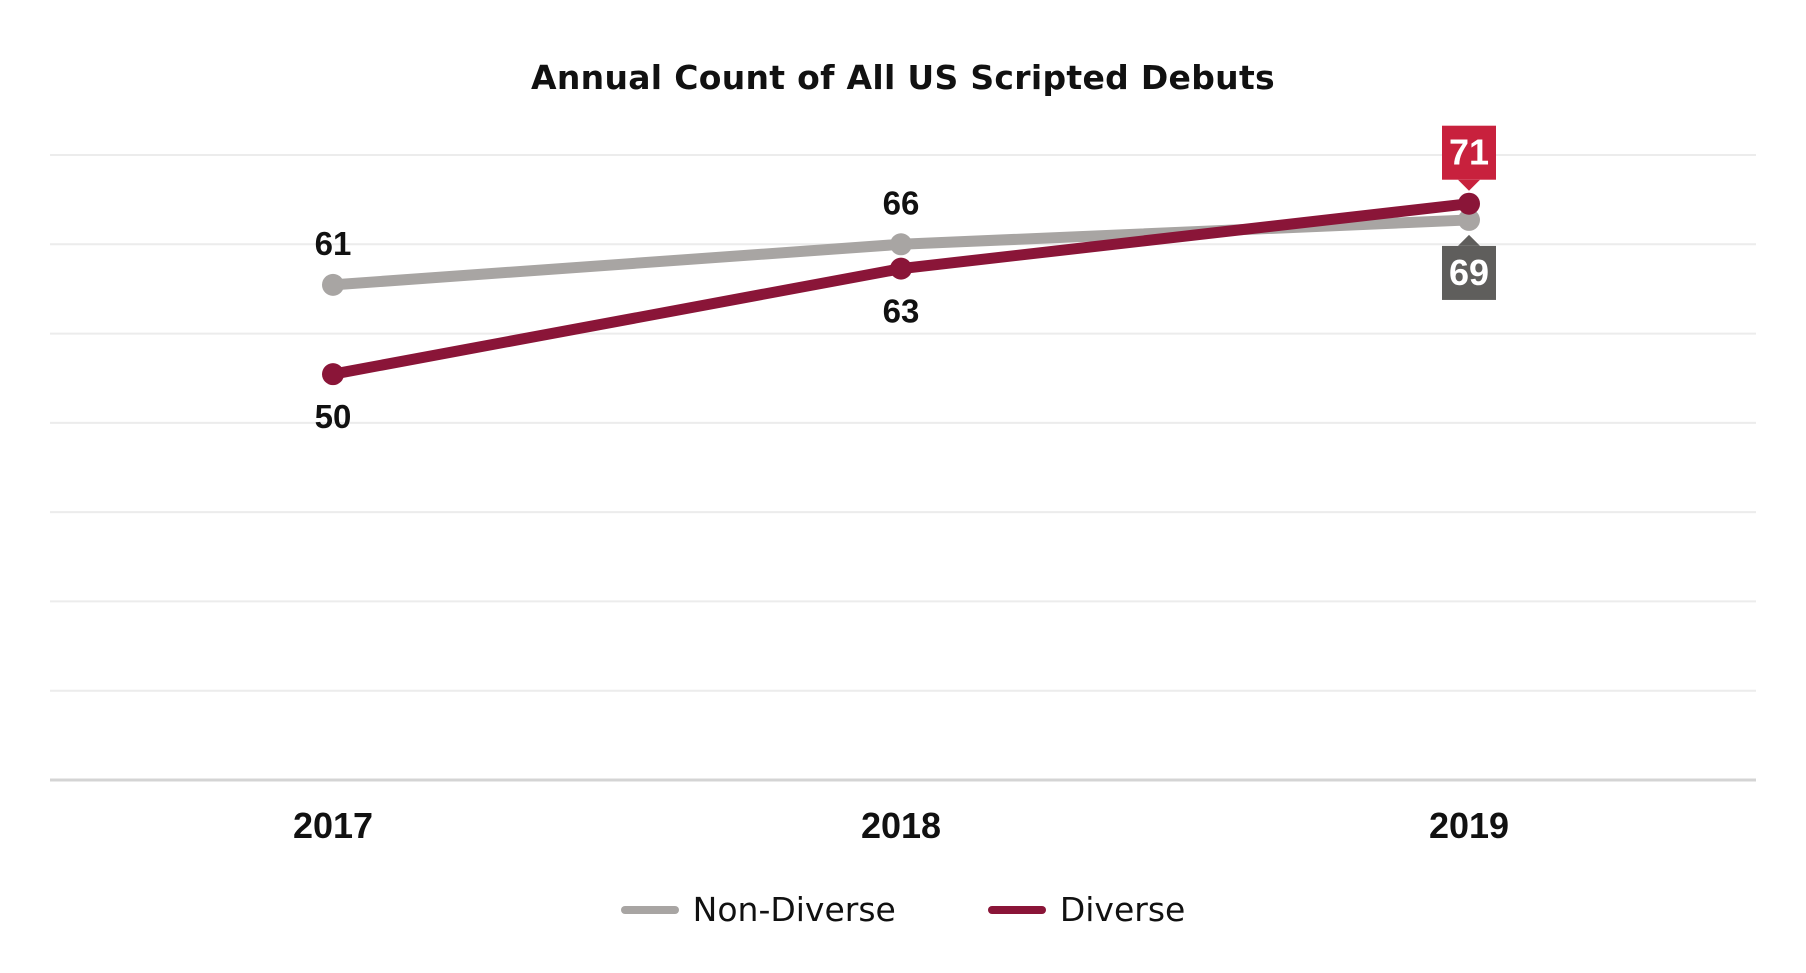  I want to click on legend-swatch-non-diverse, so click(649, 909).